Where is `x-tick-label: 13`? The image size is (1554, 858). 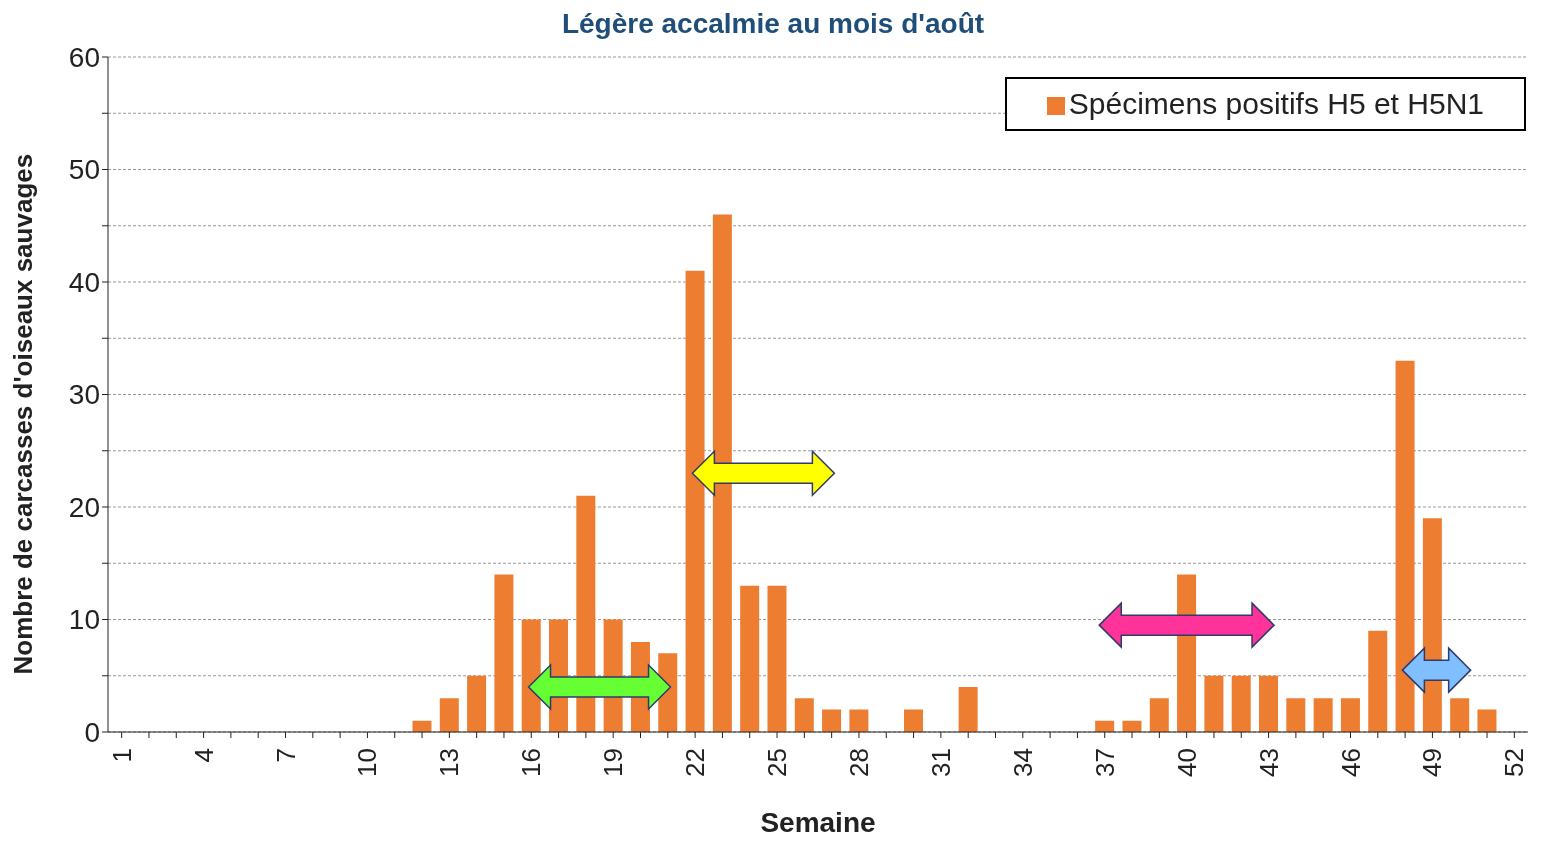
x-tick-label: 13 is located at coordinates (449, 762).